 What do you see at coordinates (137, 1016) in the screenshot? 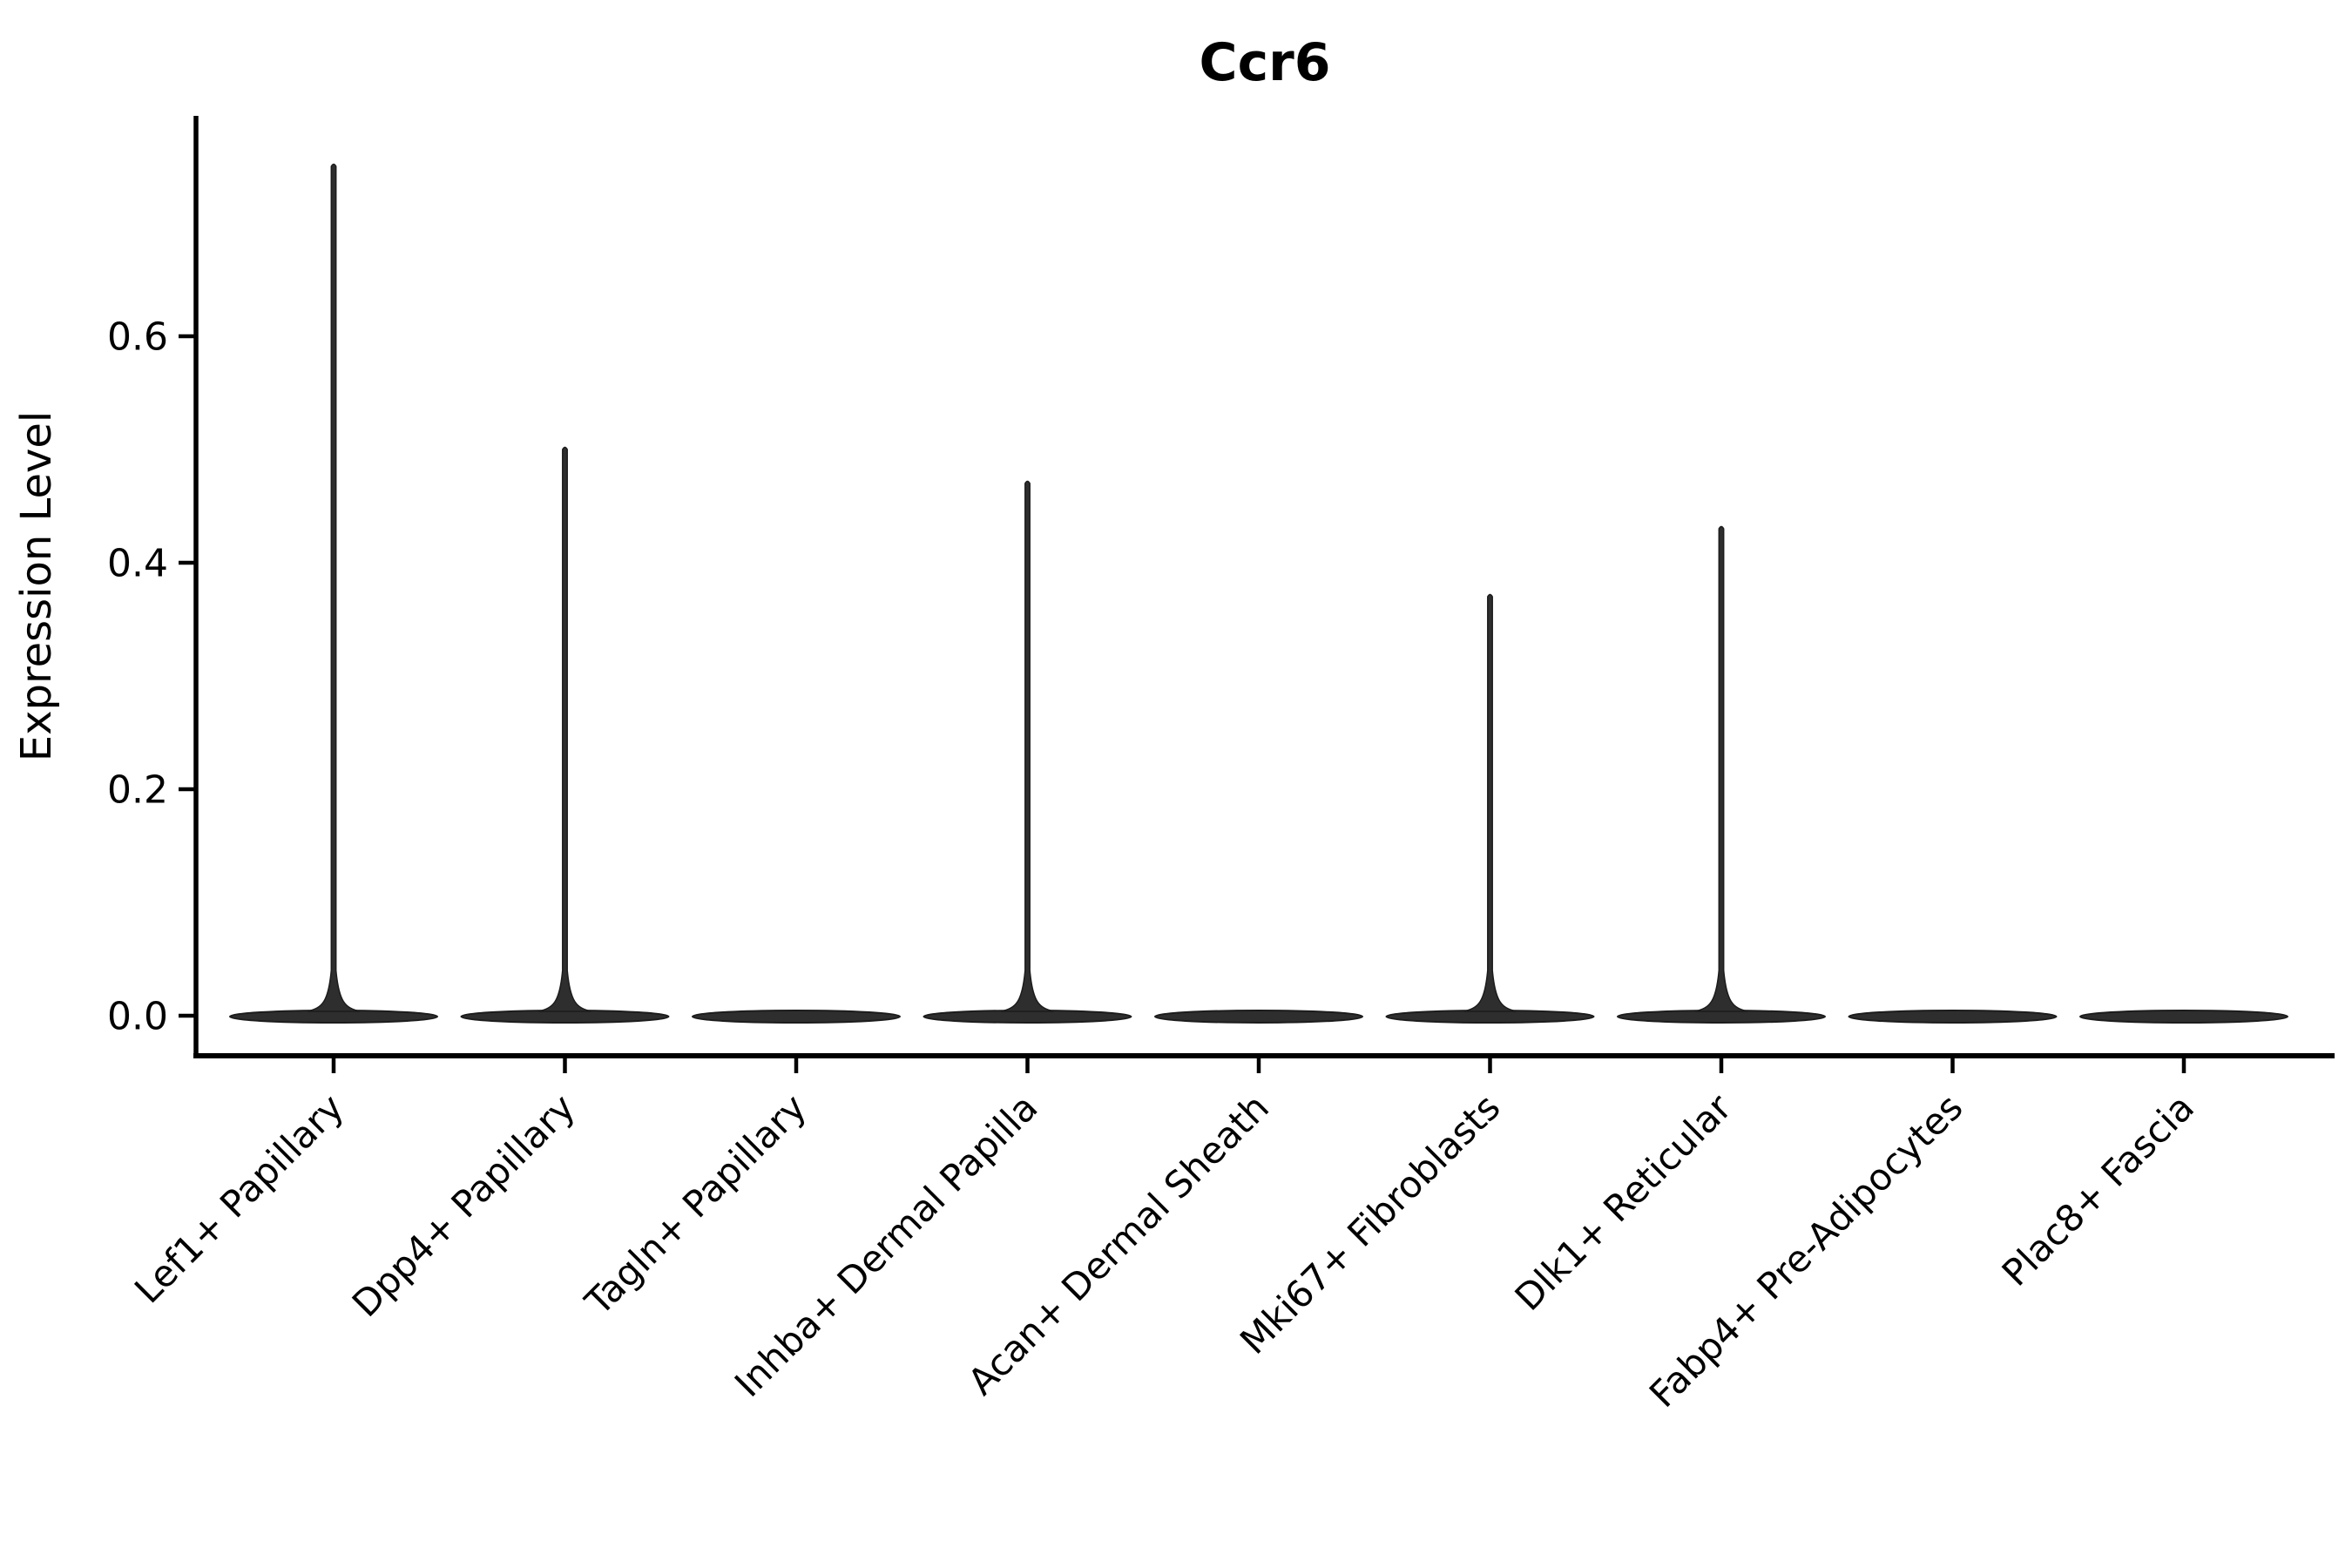
I see `y-tick-label: 0.0` at bounding box center [137, 1016].